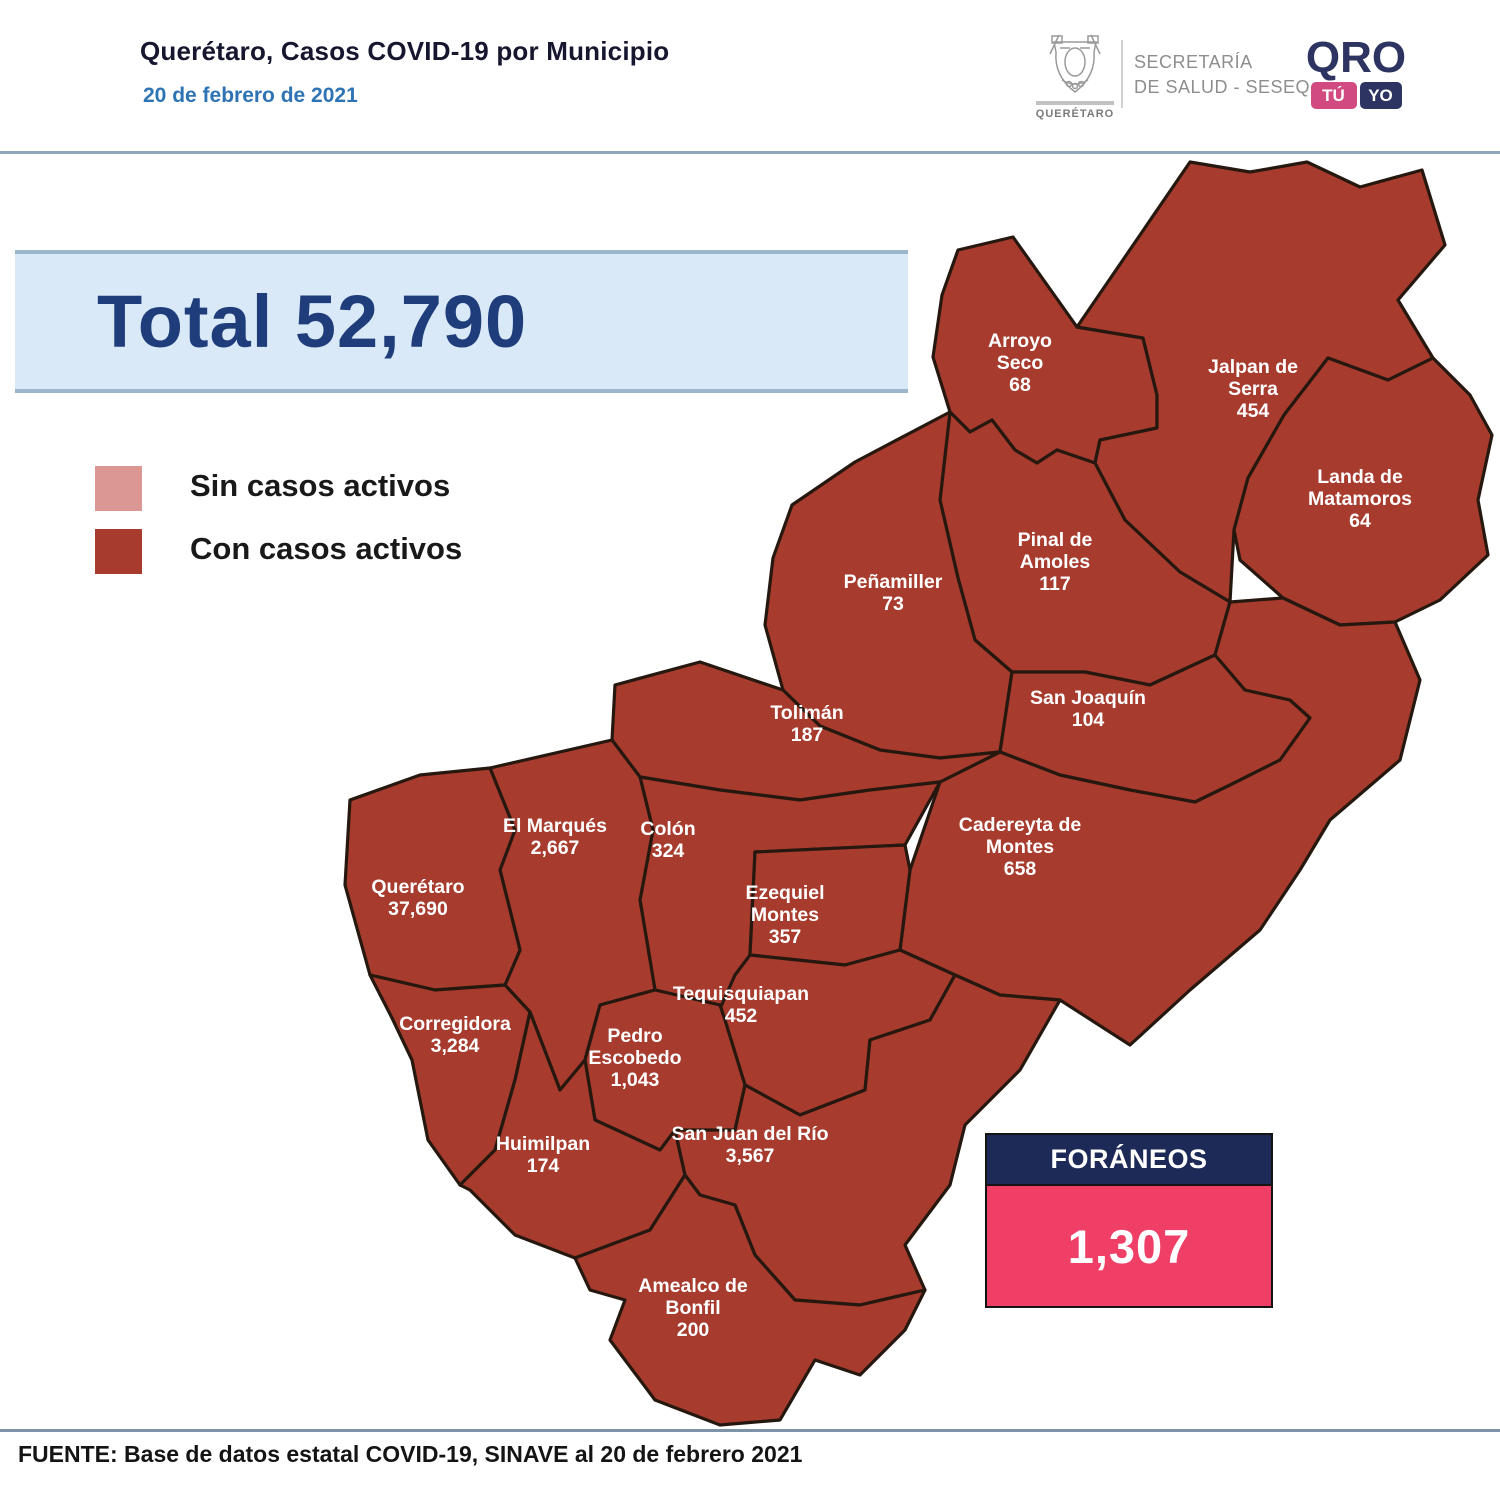  What do you see at coordinates (1075, 63) in the screenshot?
I see `queretaro-coat-of-arms-icon` at bounding box center [1075, 63].